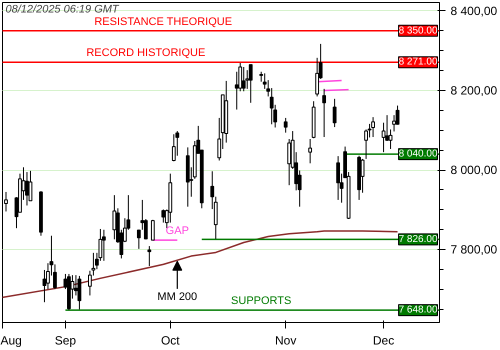  What do you see at coordinates (285, 341) in the screenshot?
I see `x-tick-label: Nov` at bounding box center [285, 341].